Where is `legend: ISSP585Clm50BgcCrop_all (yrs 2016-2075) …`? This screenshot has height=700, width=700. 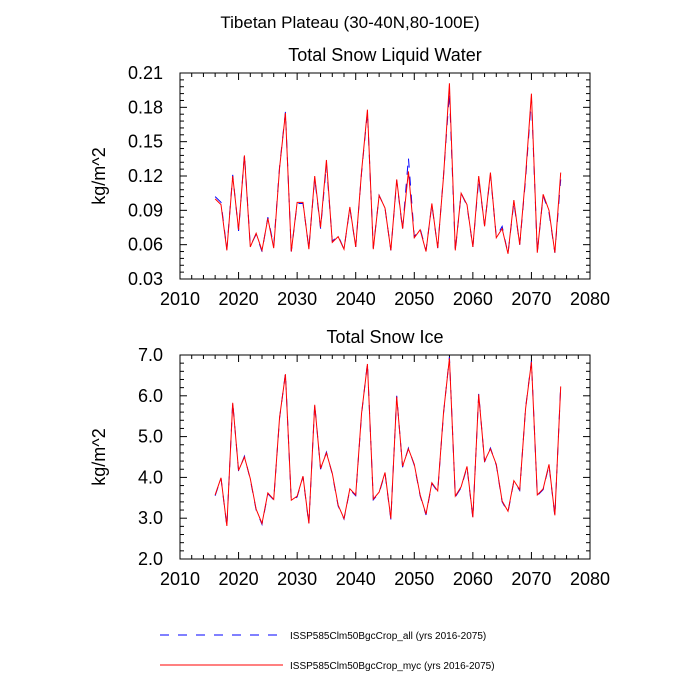
legend: ISSP585Clm50BgcCrop_all (yrs 2016-2075) … is located at coordinates (327, 651).